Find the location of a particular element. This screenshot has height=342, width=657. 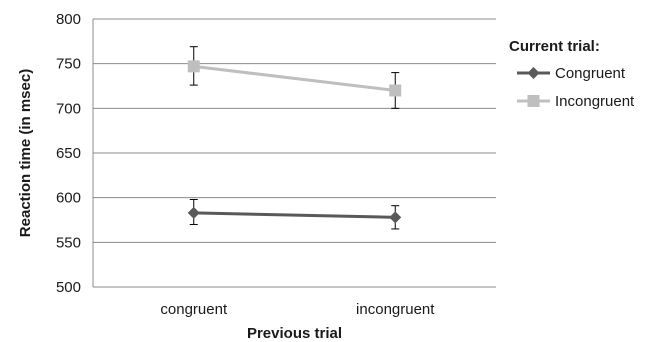

legend-title: Current trial: is located at coordinates (554, 46).